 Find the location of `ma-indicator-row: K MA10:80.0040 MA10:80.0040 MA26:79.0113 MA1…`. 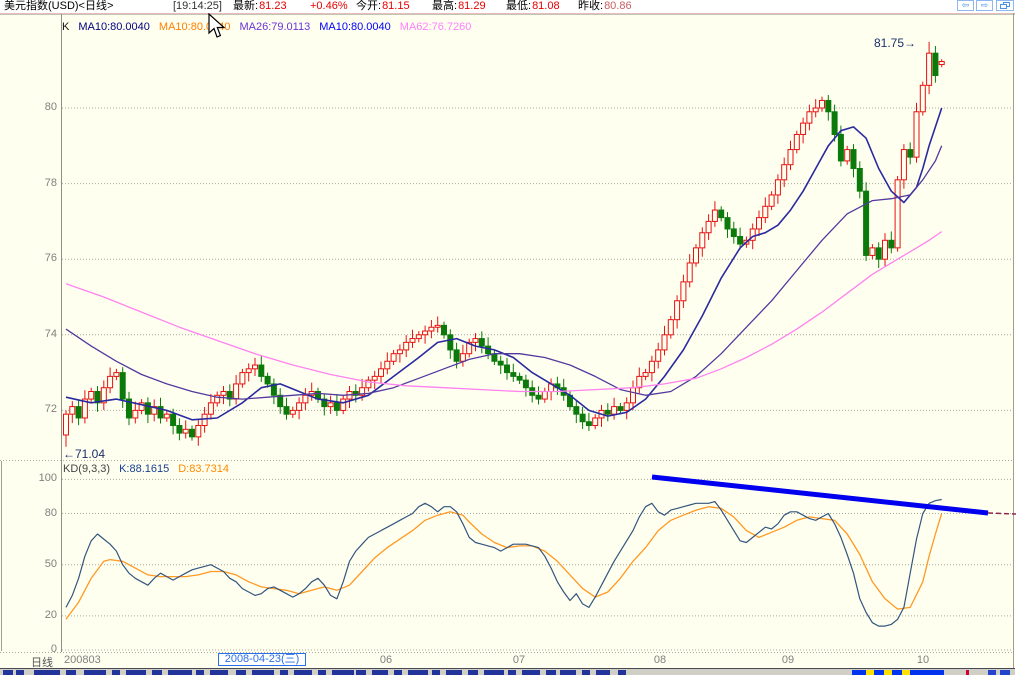

ma-indicator-row: K MA10:80.0040 MA10:80.0040 MA26:79.0113 MA1… is located at coordinates (271, 27).